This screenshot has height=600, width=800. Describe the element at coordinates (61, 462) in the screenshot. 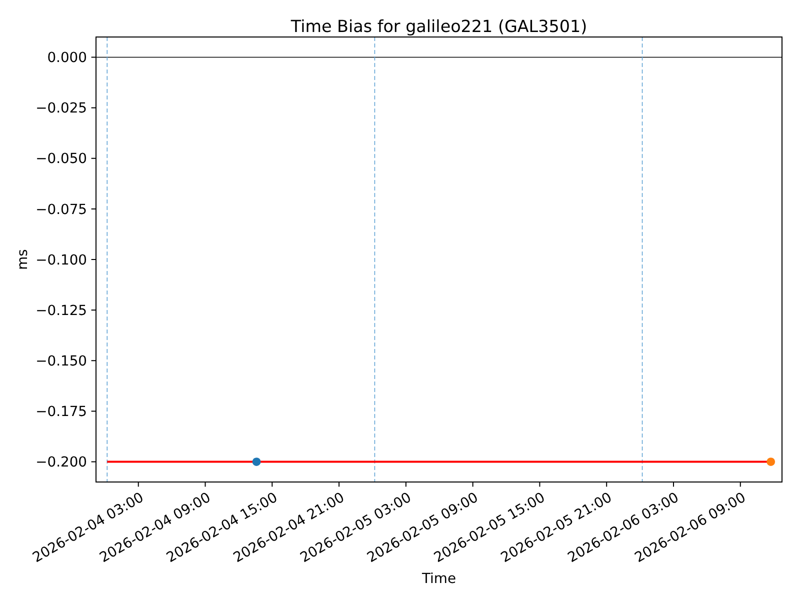

I see `y-tick-label: −0.200` at that location.